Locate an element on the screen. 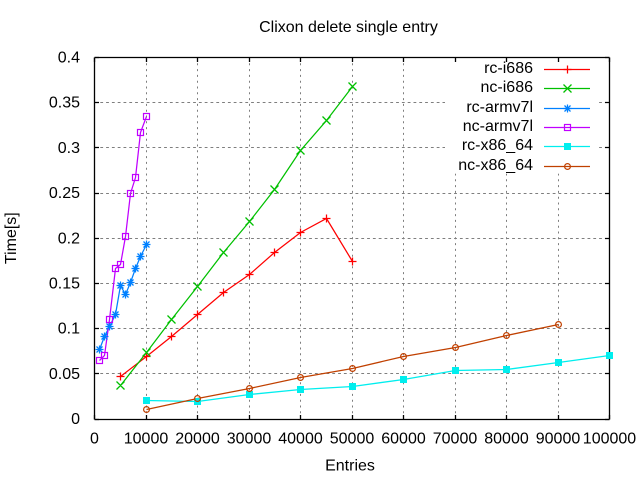 This screenshot has height=480, width=640. svg-text: 50000 is located at coordinates (352, 439).